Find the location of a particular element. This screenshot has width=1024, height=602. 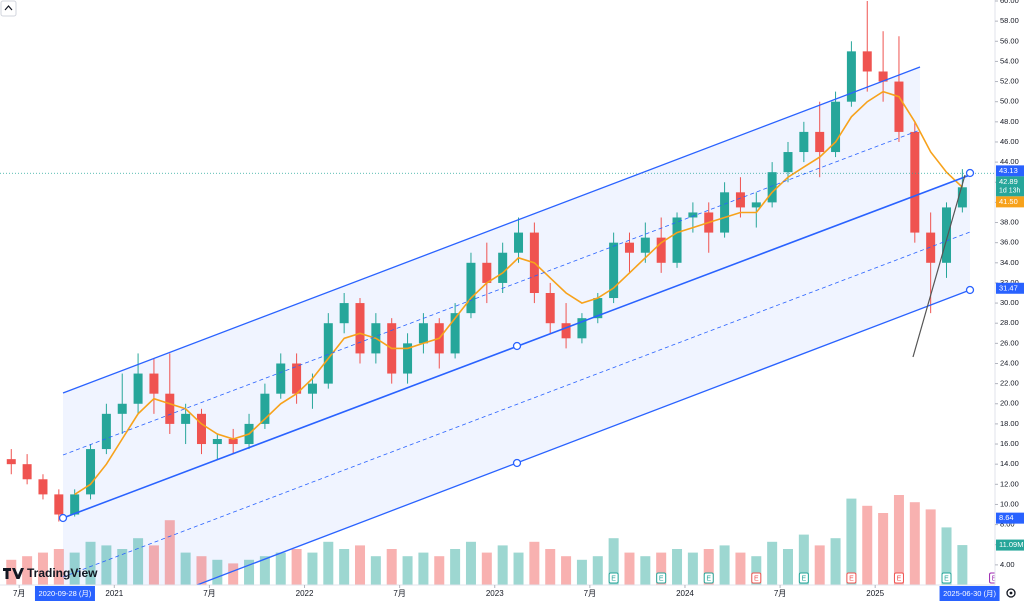

y-tick-label: 50.00 is located at coordinates (1009, 101).